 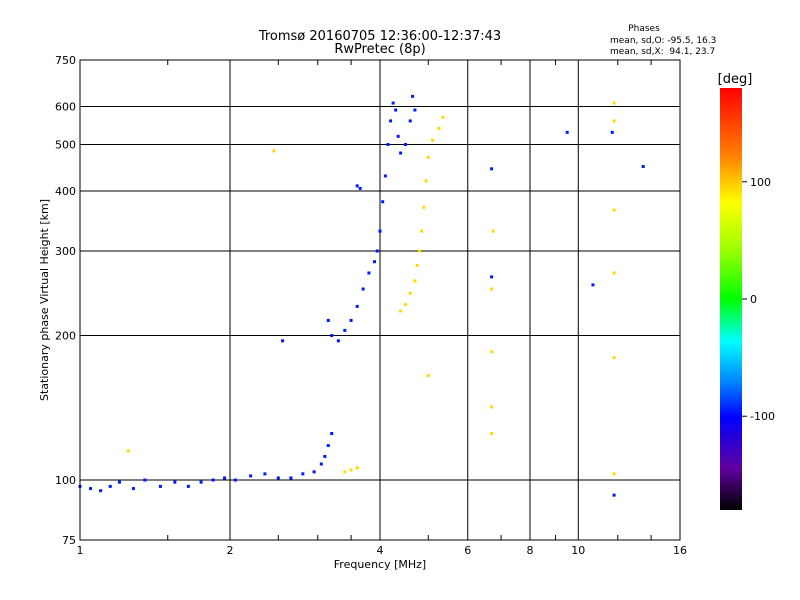 What do you see at coordinates (663, 41) in the screenshot?
I see `phases-o-stats: mean, sd,O: -95.5, 16.3` at bounding box center [663, 41].